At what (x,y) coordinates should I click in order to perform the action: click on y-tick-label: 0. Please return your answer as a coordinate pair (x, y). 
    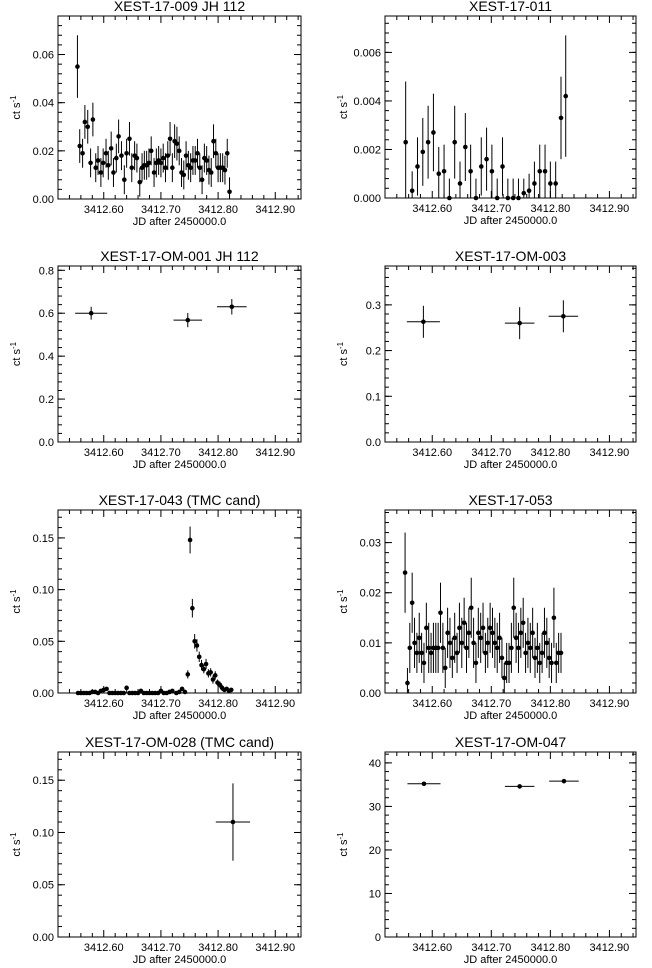
    Looking at the image, I should click on (378, 938).